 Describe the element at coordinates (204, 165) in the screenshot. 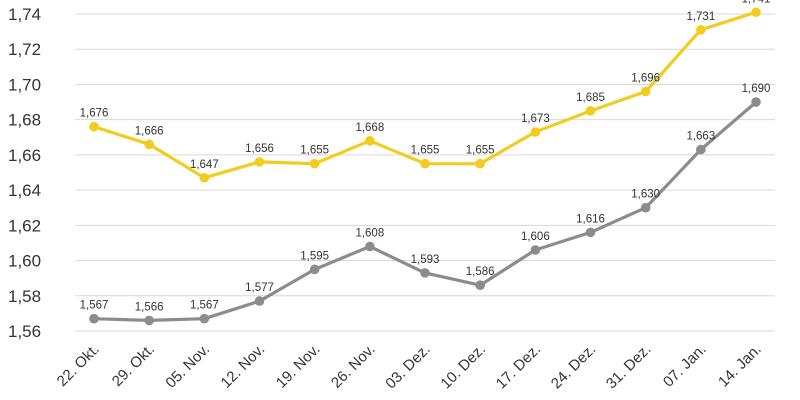

I see `data-label: 1,647` at that location.